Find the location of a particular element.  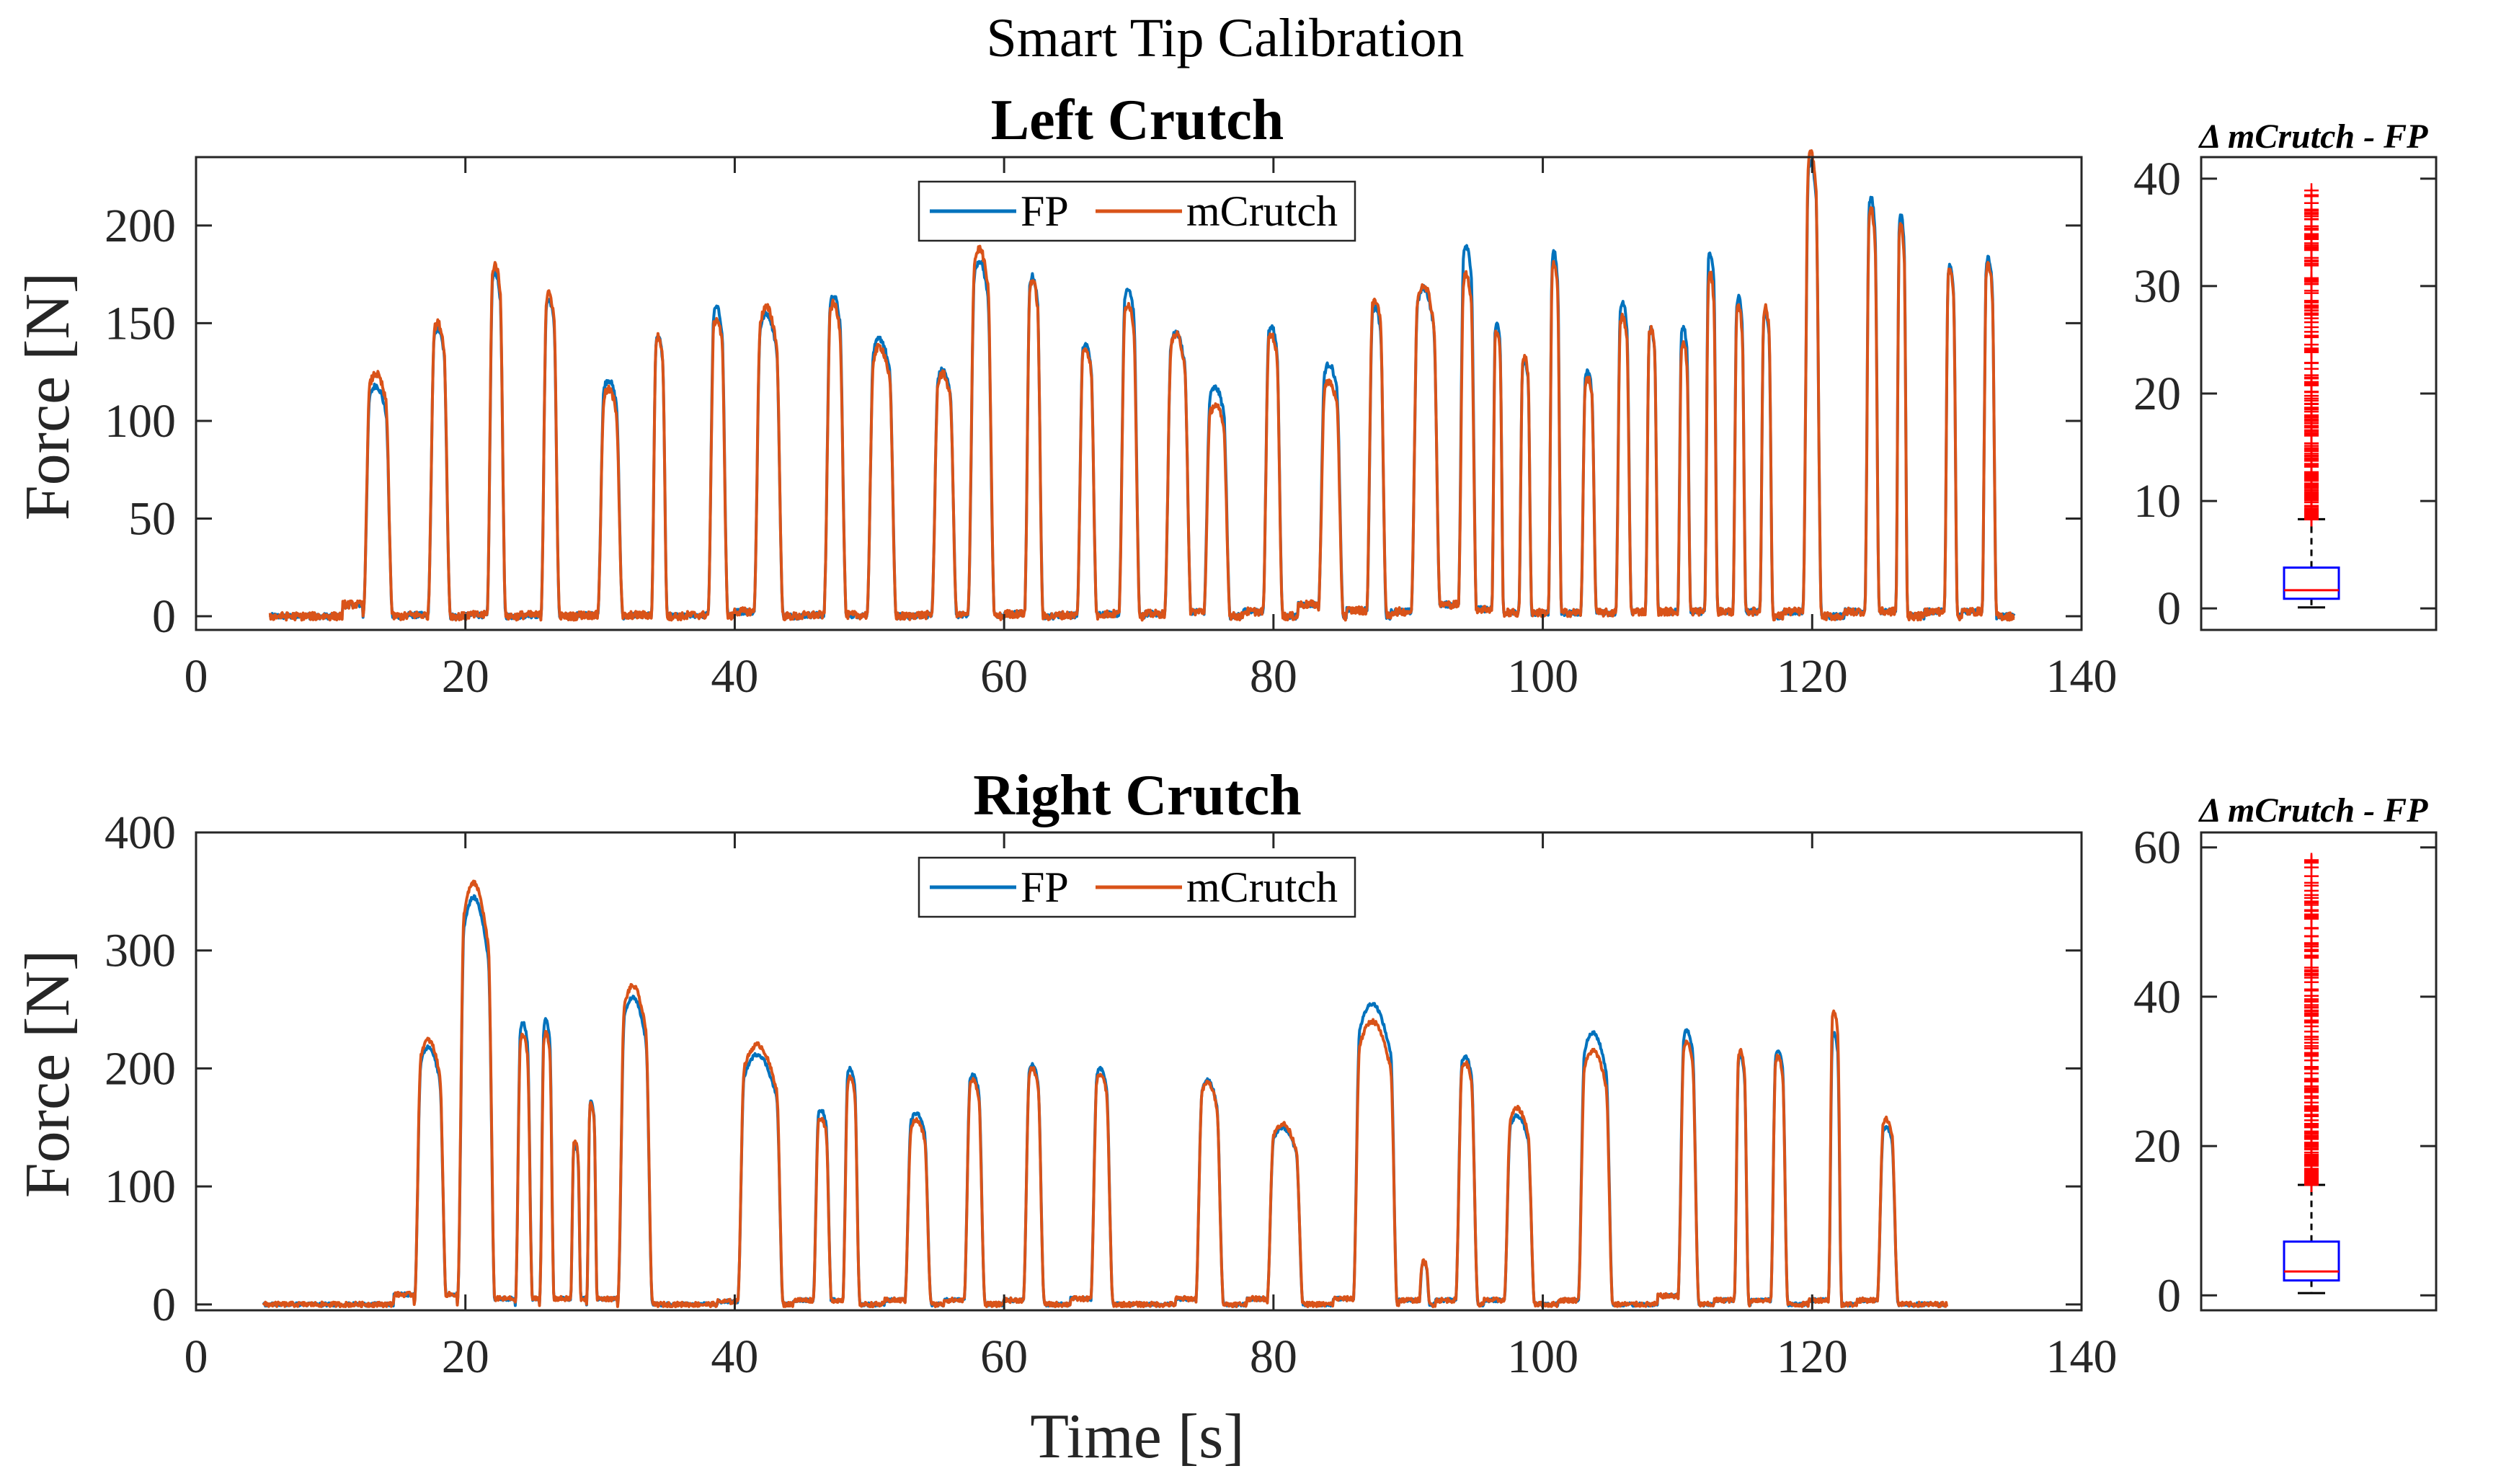

figure-title: Smart Tip Calibration is located at coordinates (1226, 38).